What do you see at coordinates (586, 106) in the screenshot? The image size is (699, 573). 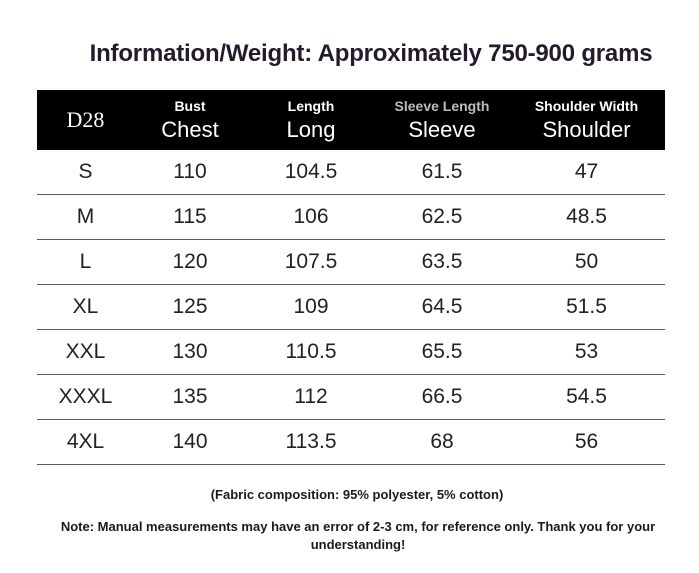 I see `header-shoulder-label: Shoulder Width` at bounding box center [586, 106].